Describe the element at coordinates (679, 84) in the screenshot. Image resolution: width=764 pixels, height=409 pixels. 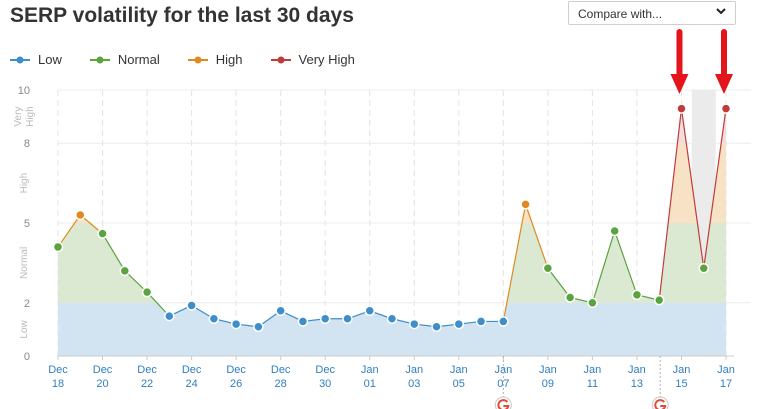
I see `arrow-head` at that location.